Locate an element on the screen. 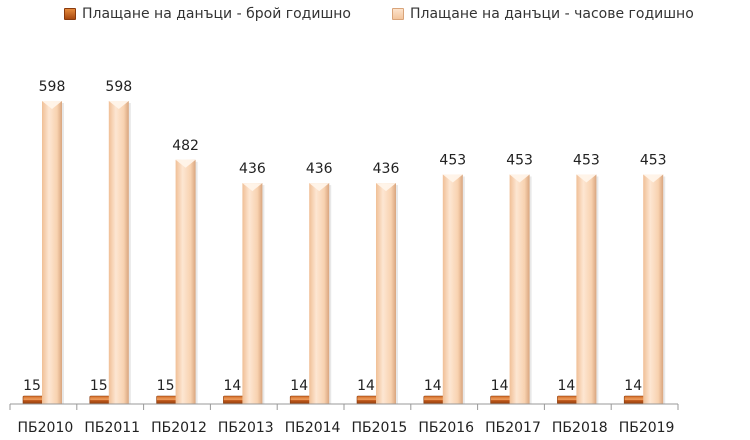 The width and height of the screenshot is (750, 440). legend-swatch-peach-icon is located at coordinates (398, 14).